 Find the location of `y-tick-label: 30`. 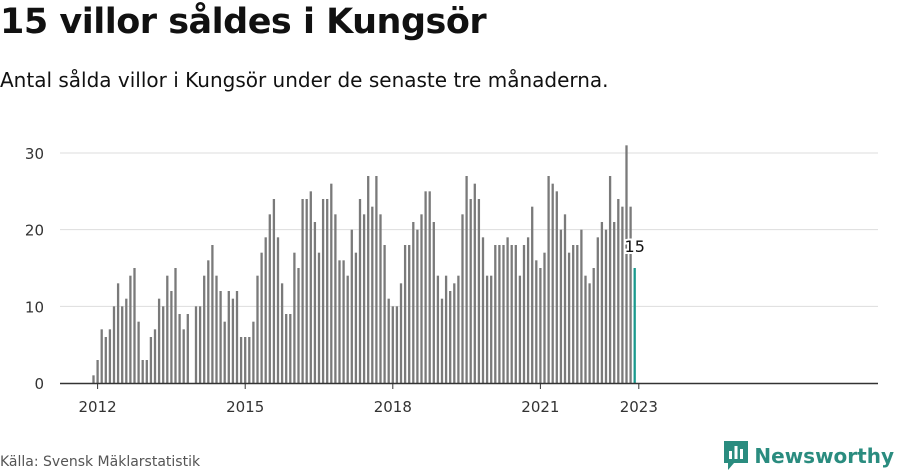

y-tick-label: 30 is located at coordinates (34, 154).